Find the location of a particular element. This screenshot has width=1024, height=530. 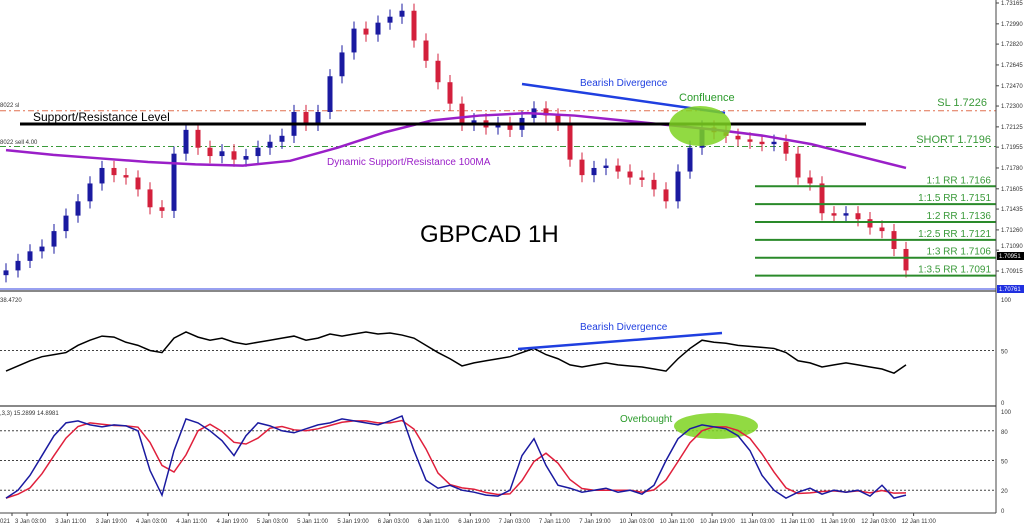

time-tick-label: 5 Jan 11:00 is located at coordinates (313, 522).